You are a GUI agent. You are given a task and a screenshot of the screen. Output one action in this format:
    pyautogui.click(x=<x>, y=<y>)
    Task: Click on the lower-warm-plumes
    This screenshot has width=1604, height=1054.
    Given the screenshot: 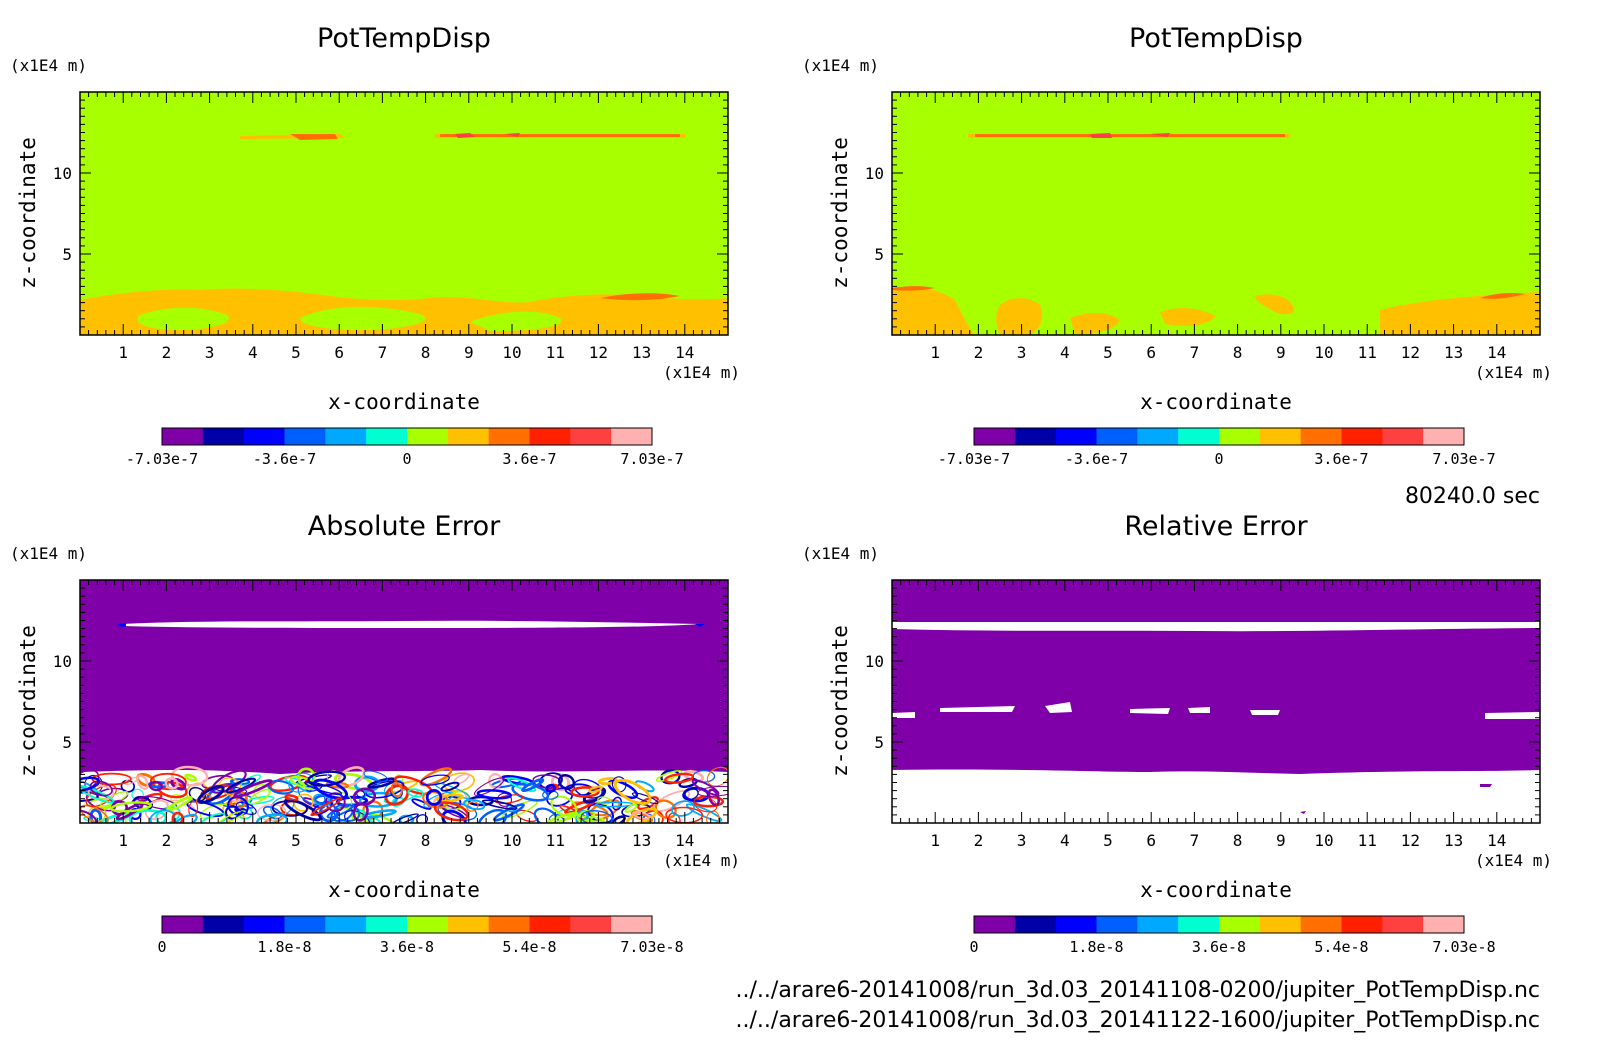 What is the action you would take?
    pyautogui.click(x=1187, y=317)
    